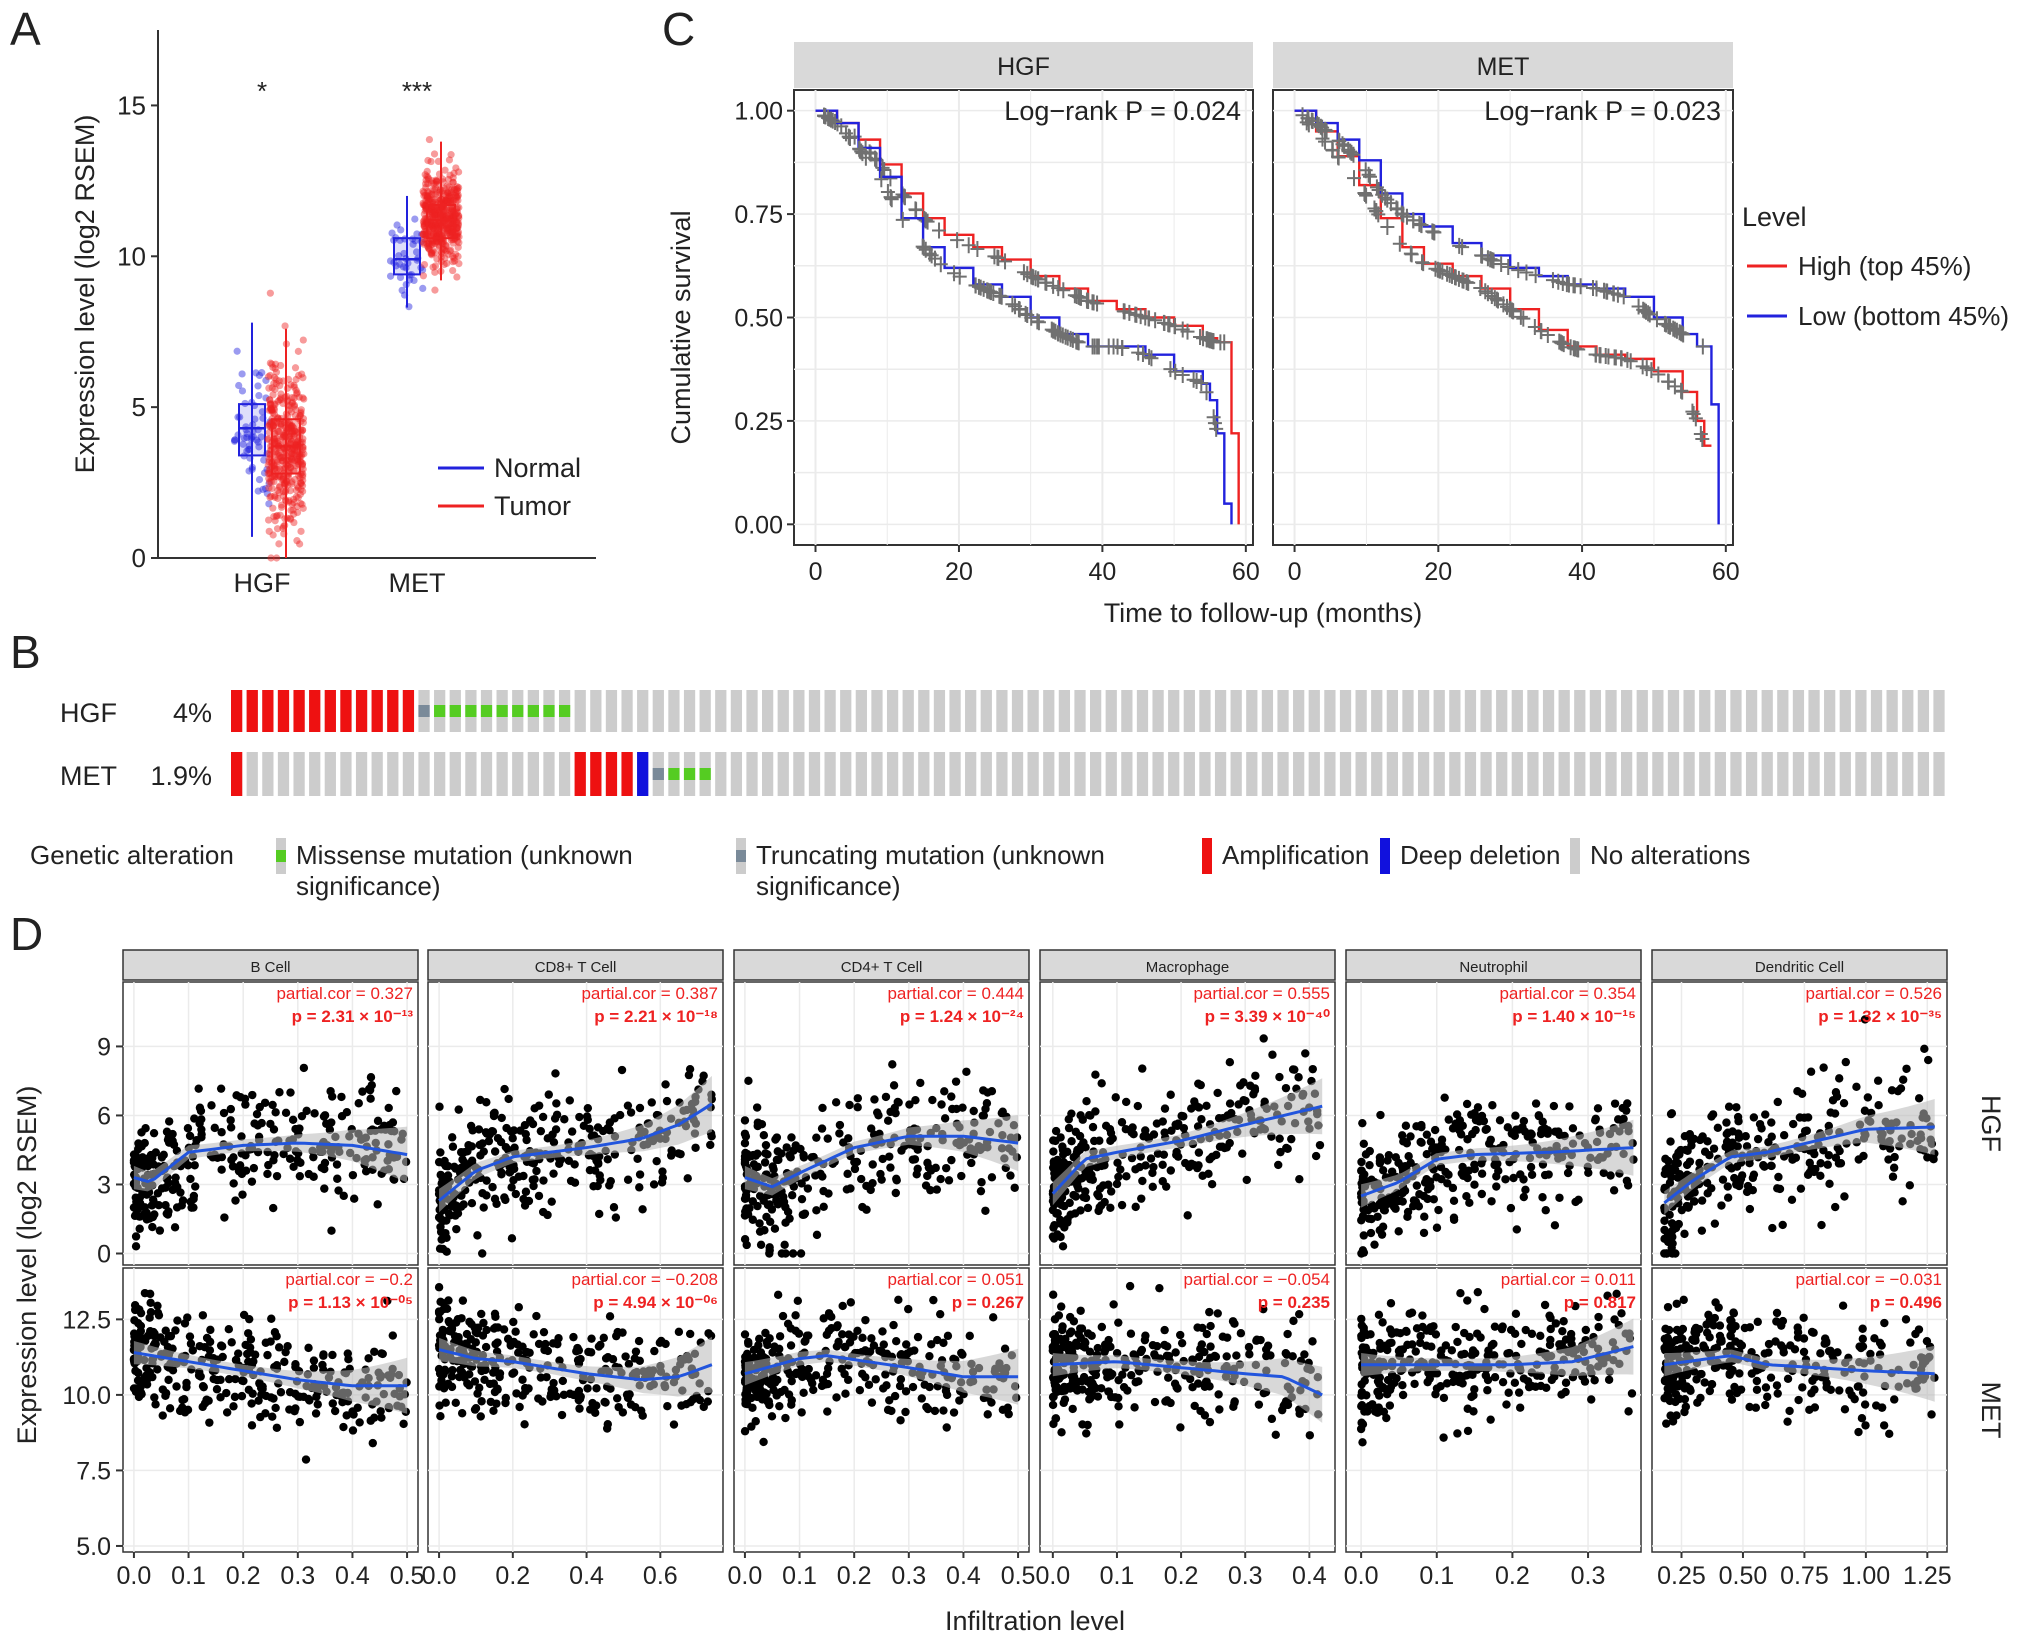 This screenshot has height=1637, width=2032. Describe the element at coordinates (262, 91) in the screenshot. I see `significance-label: *` at that location.